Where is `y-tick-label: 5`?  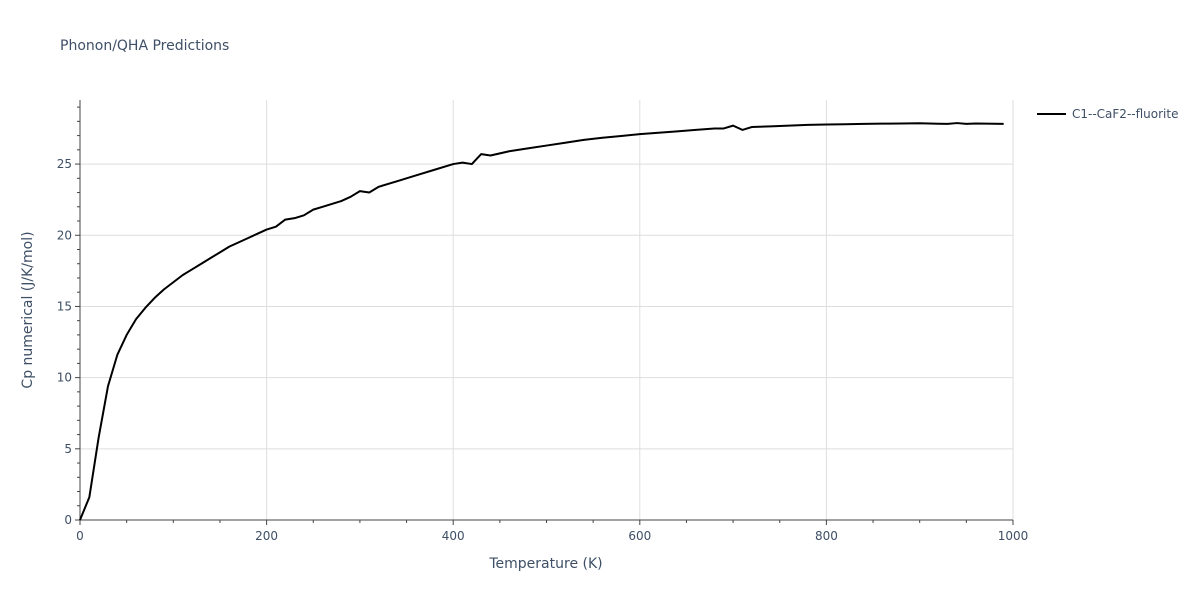
y-tick-label: 5 is located at coordinates (68, 449).